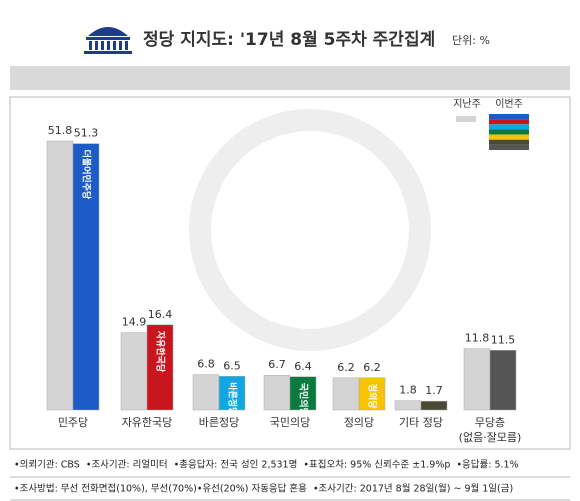 This screenshot has width=580, height=501. Describe the element at coordinates (471, 40) in the screenshot. I see `unit-label: 단위: %` at that location.